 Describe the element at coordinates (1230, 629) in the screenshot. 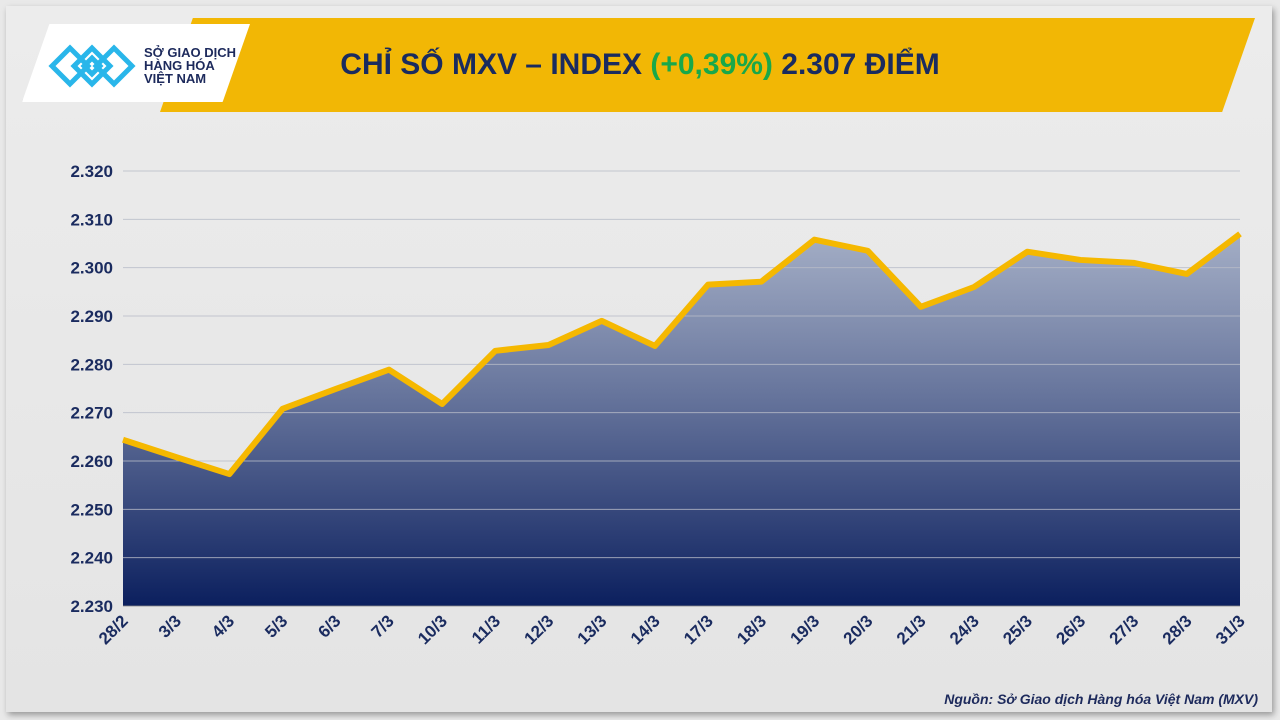

I see `x-tick-label: 31/3` at that location.